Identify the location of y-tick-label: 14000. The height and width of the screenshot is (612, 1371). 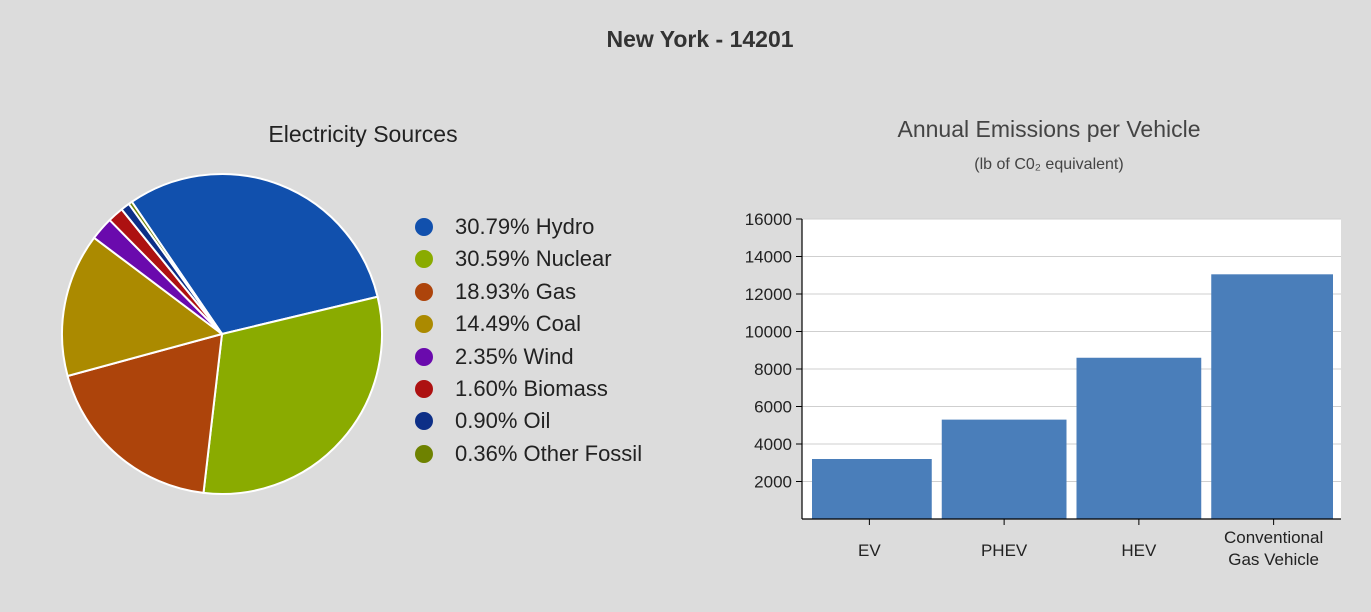
(768, 257).